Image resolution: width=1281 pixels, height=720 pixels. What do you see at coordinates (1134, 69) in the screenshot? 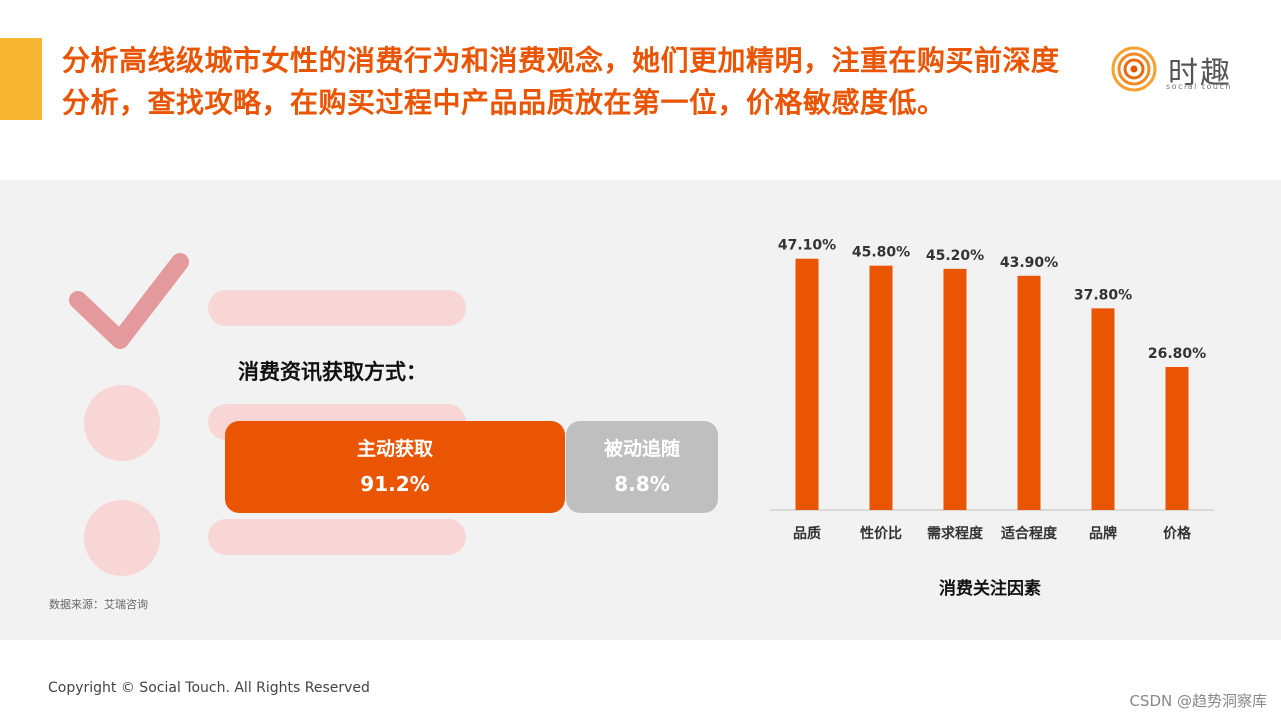
I see `brand-logo-icon` at bounding box center [1134, 69].